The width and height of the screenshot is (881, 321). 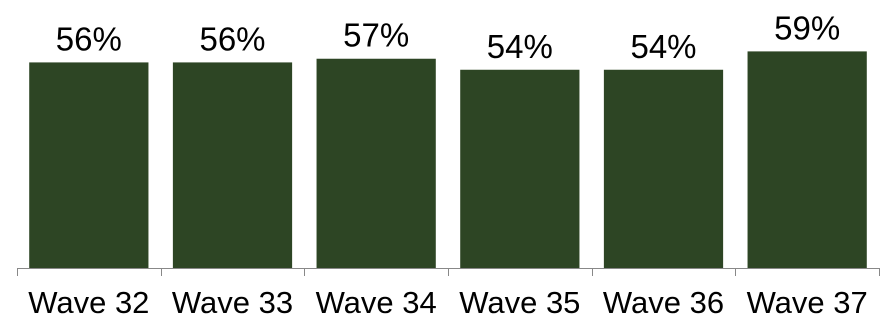 I want to click on x-tick-label: Wave 32, so click(x=88, y=302).